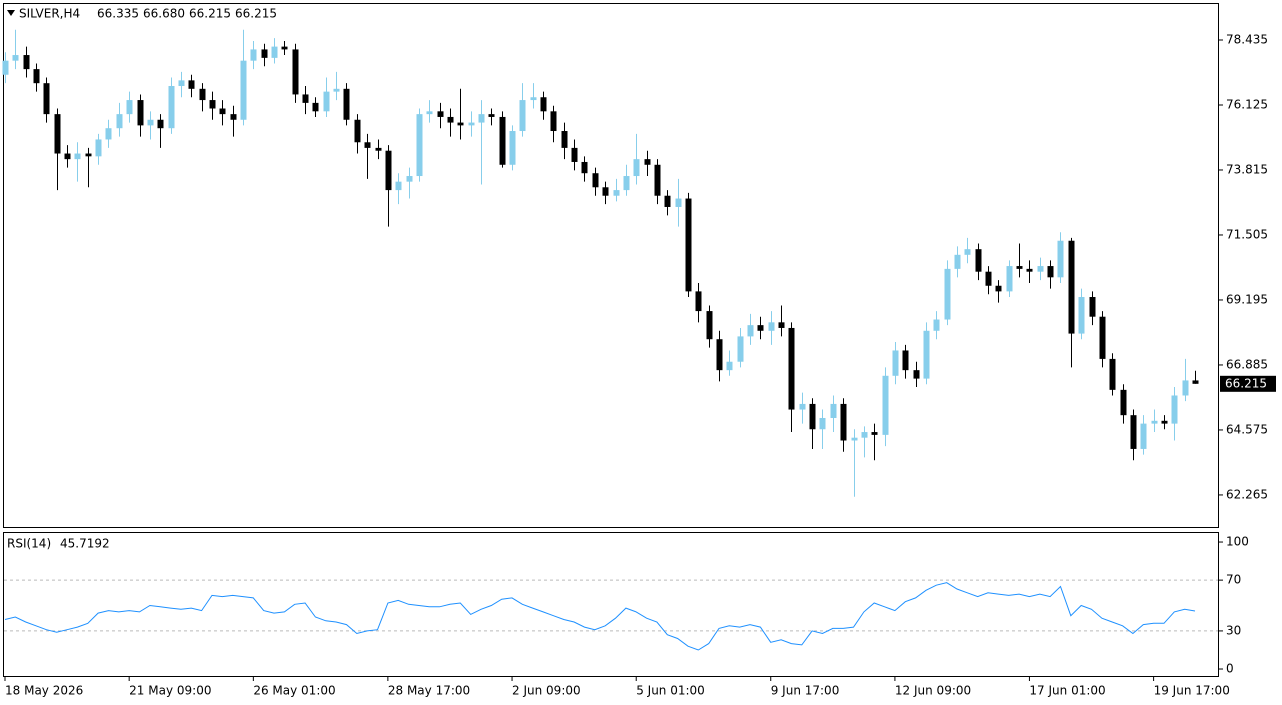  What do you see at coordinates (933, 691) in the screenshot?
I see `x-tick-label: 12 Jun 09:00` at bounding box center [933, 691].